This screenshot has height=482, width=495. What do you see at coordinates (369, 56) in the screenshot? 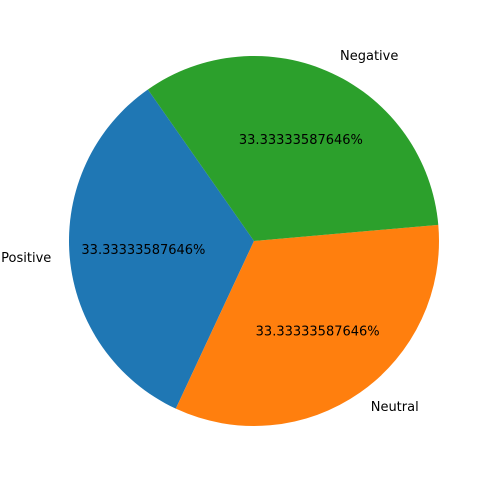
I see `slice-label-negative: Negative` at bounding box center [369, 56].